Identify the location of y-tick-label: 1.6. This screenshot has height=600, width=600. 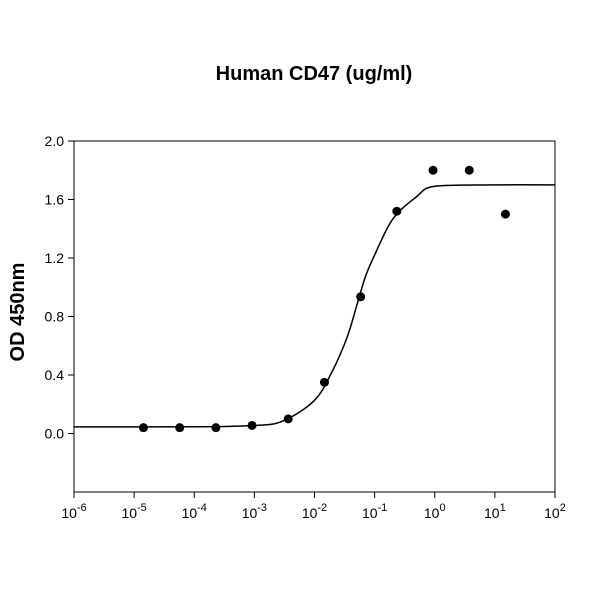
(55, 200).